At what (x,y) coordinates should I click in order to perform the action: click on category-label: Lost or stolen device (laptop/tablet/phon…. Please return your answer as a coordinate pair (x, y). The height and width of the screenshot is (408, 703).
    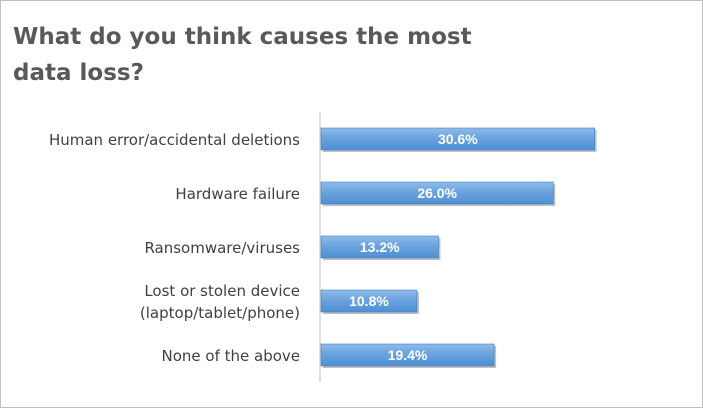
    Looking at the image, I should click on (220, 302).